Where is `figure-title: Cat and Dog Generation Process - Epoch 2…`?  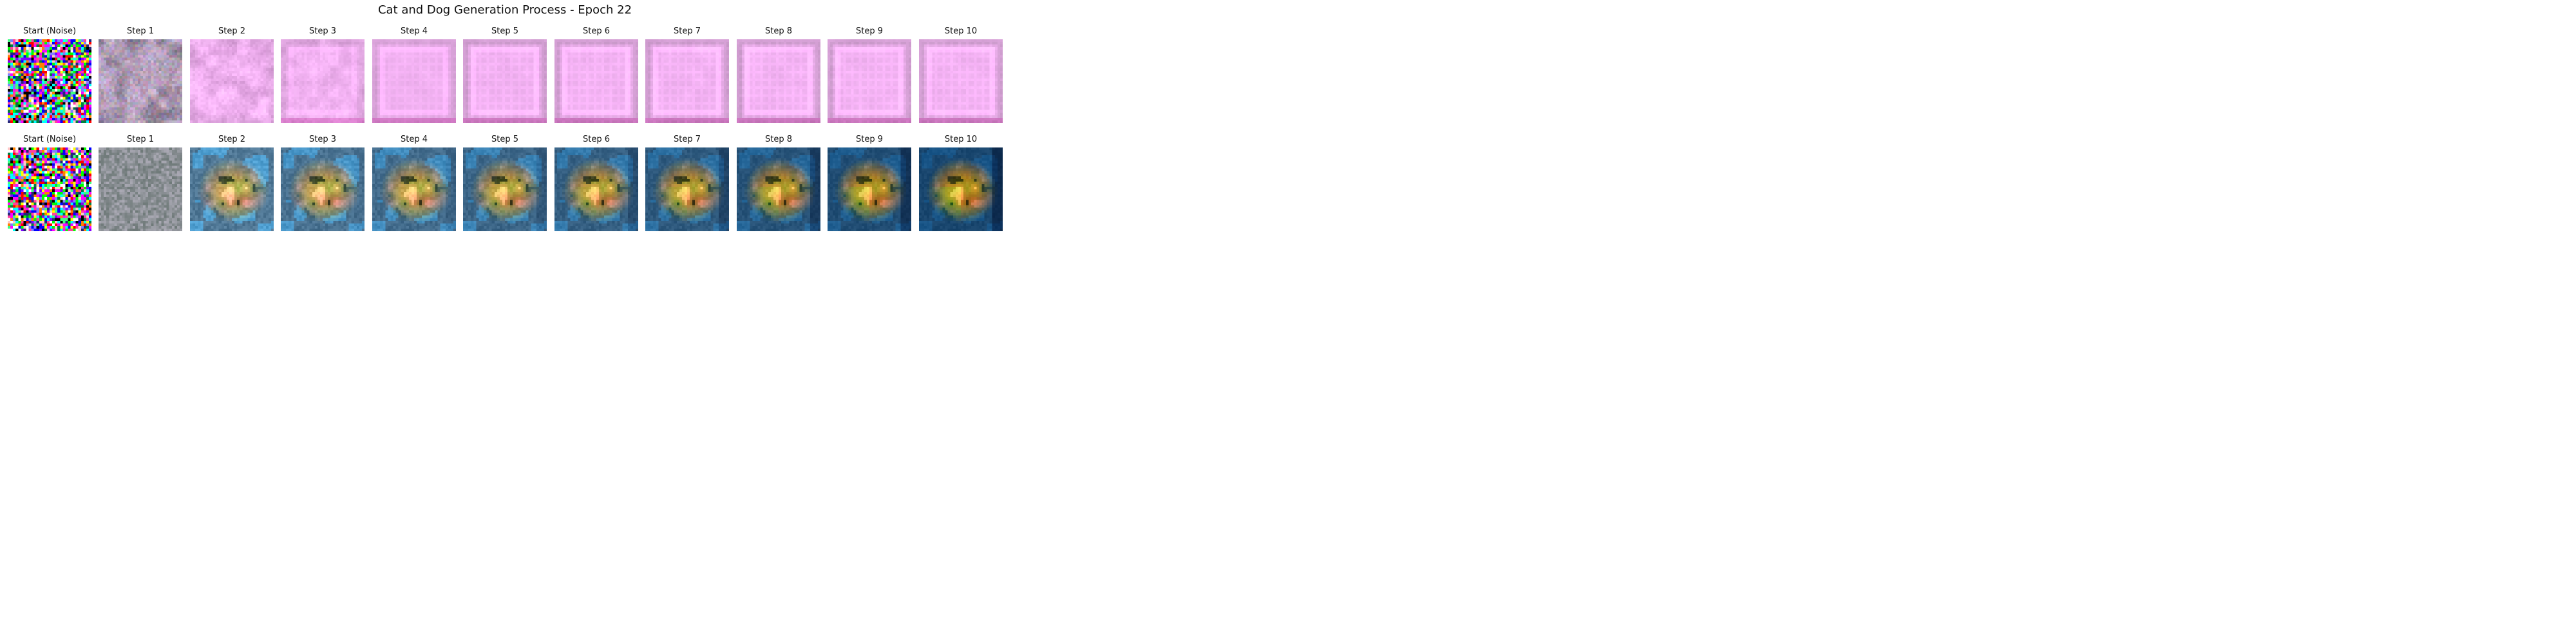 figure-title: Cat and Dog Generation Process - Epoch 2… is located at coordinates (505, 10).